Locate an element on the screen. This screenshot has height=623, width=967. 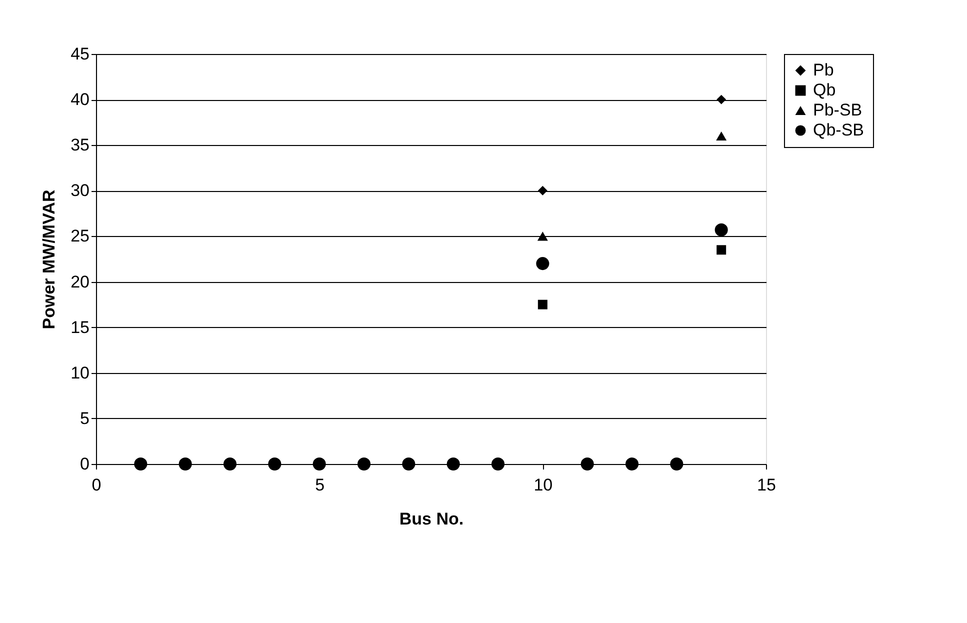
legend-label: Qb-SB is located at coordinates (838, 130).